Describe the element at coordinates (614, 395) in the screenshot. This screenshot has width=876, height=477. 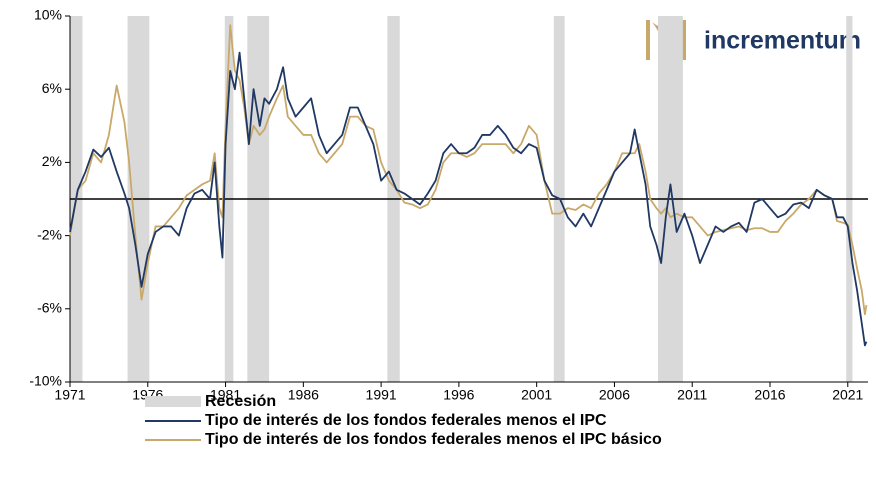
I see `x-tick-label: 2006` at that location.